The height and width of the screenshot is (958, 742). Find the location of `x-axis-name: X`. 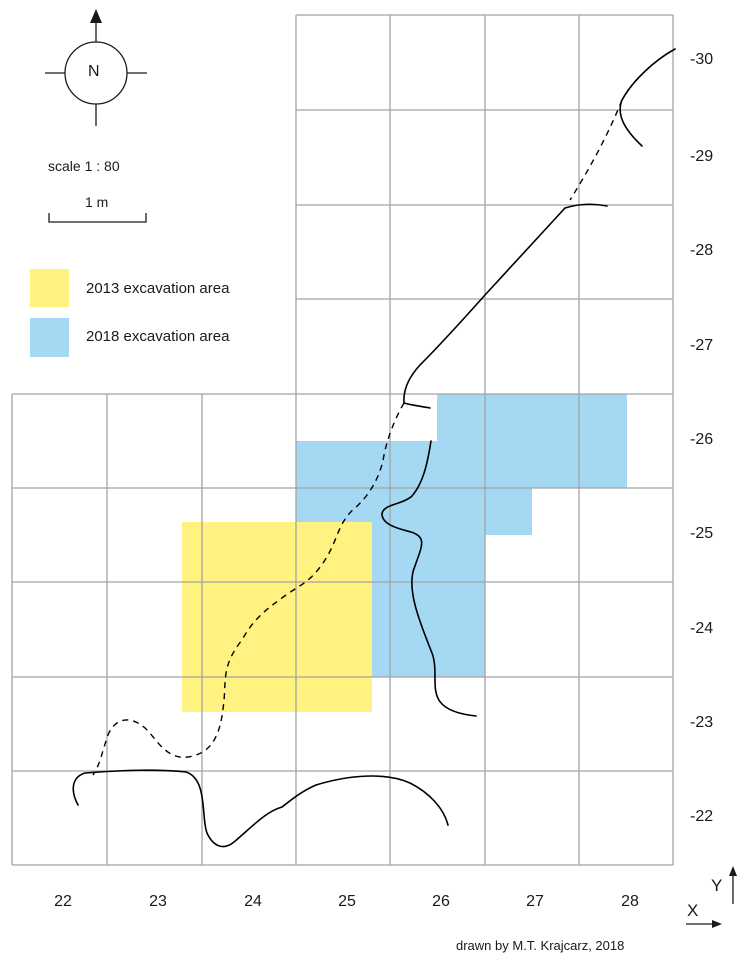

x-axis-name: X is located at coordinates (693, 910).